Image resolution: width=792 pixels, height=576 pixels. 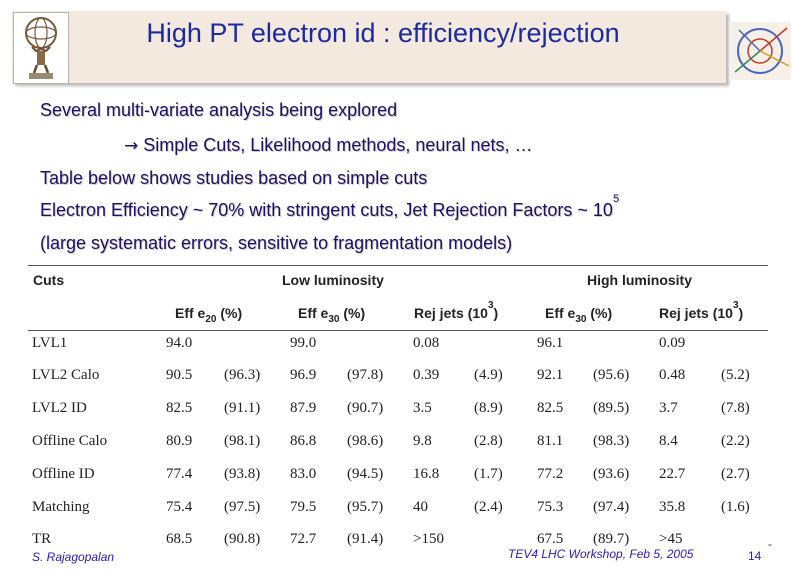 What do you see at coordinates (422, 408) in the screenshot?
I see `table-cell: 3.5` at bounding box center [422, 408].